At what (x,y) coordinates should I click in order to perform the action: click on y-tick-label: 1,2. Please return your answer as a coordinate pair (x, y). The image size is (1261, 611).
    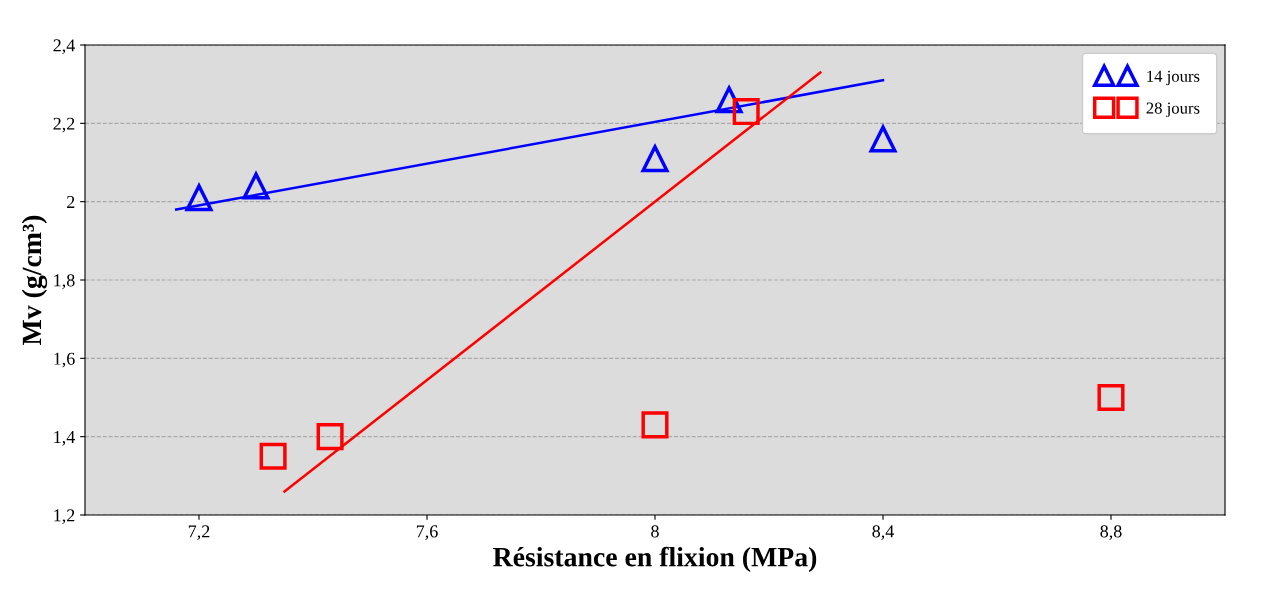
    Looking at the image, I should click on (64, 517).